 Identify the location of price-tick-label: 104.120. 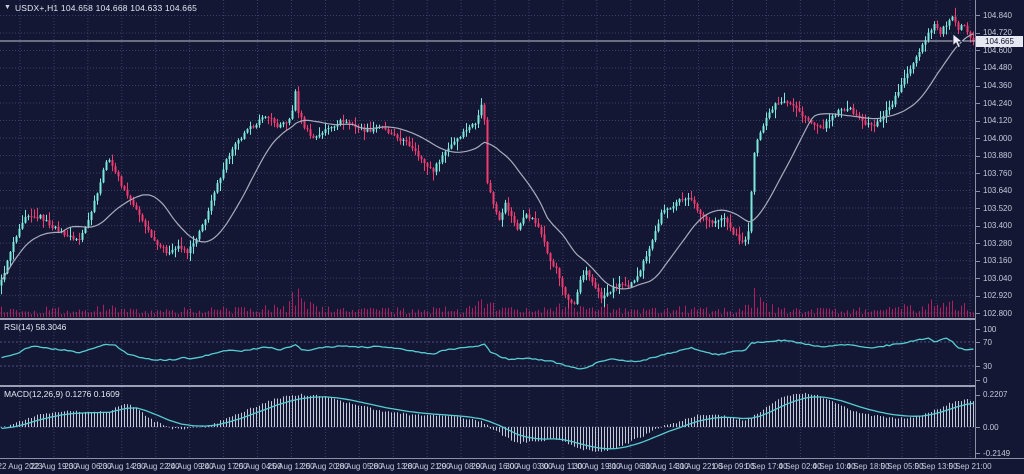
(997, 120).